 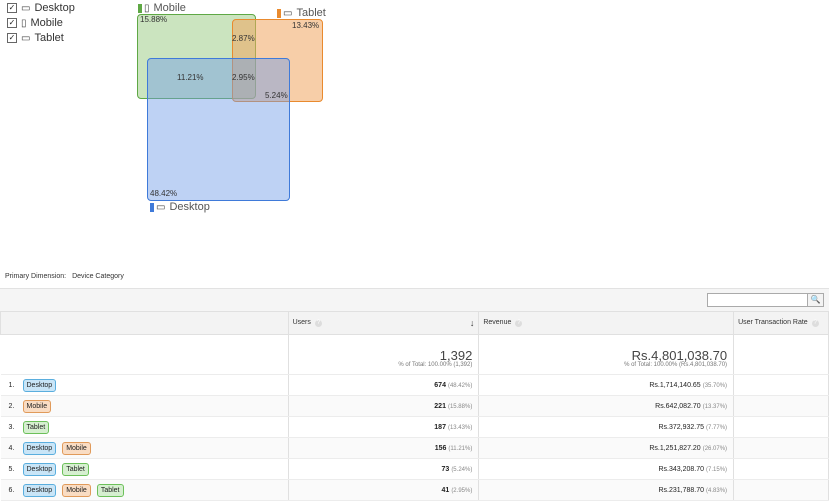 I want to click on total-revenue: Rs.4,801,038.70, so click(x=679, y=355).